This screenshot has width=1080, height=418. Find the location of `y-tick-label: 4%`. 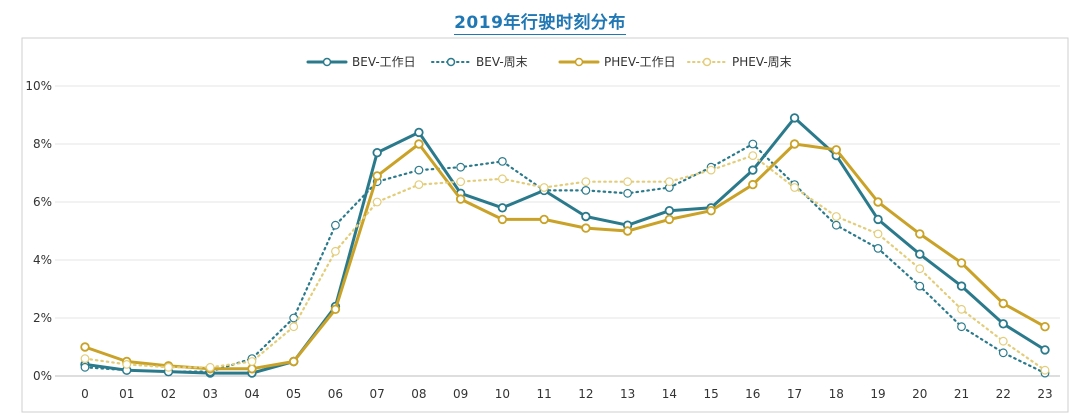

y-tick-label: 4% is located at coordinates (42, 260).